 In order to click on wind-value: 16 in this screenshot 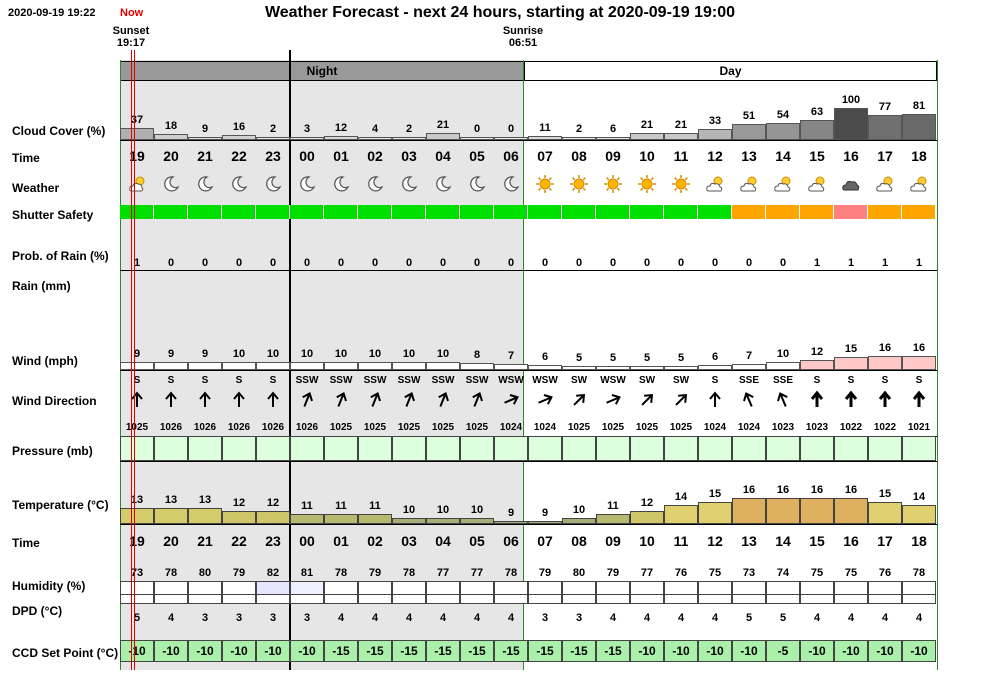, I will do `click(919, 348)`.